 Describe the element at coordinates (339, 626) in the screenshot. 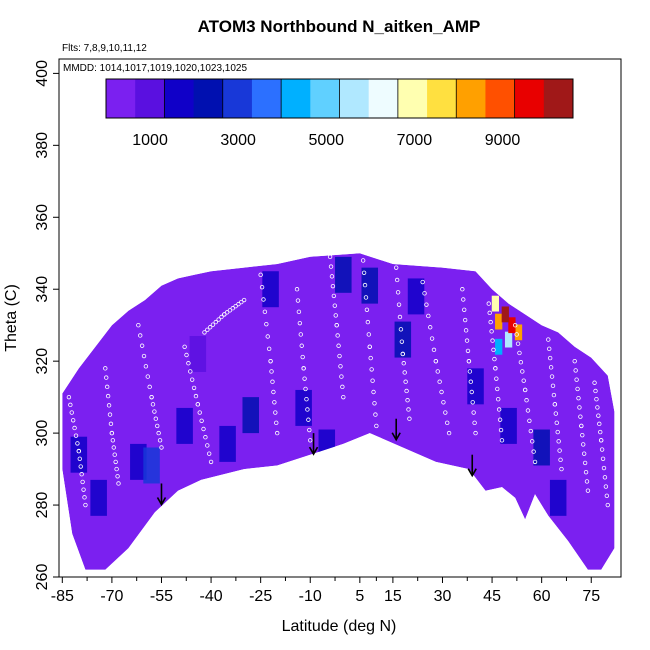

I see `x-axis-title: Latitude (deg N)` at that location.